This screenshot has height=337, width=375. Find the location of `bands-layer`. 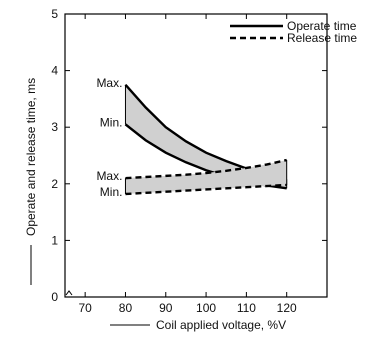

bands-layer is located at coordinates (206, 139).